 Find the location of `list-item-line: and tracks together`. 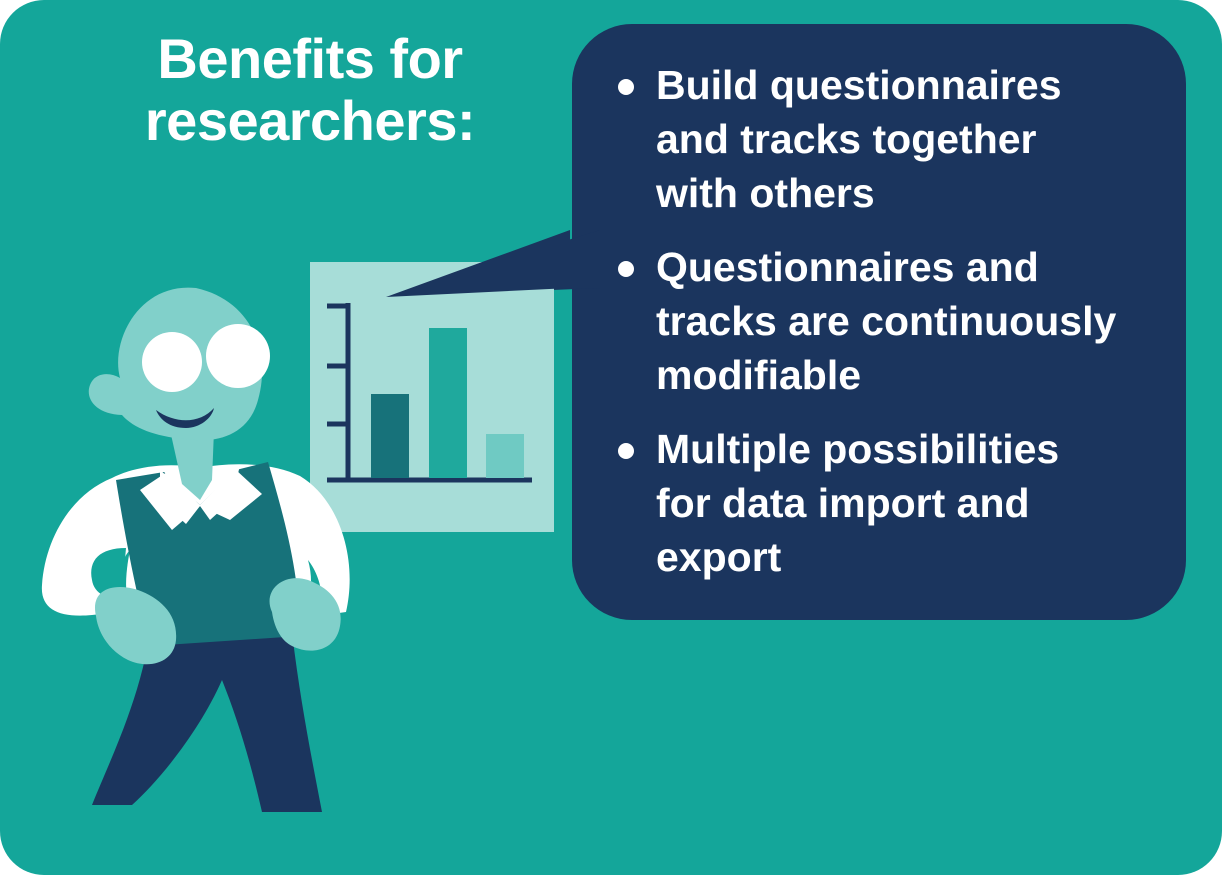

list-item-line: and tracks together is located at coordinates (846, 139).